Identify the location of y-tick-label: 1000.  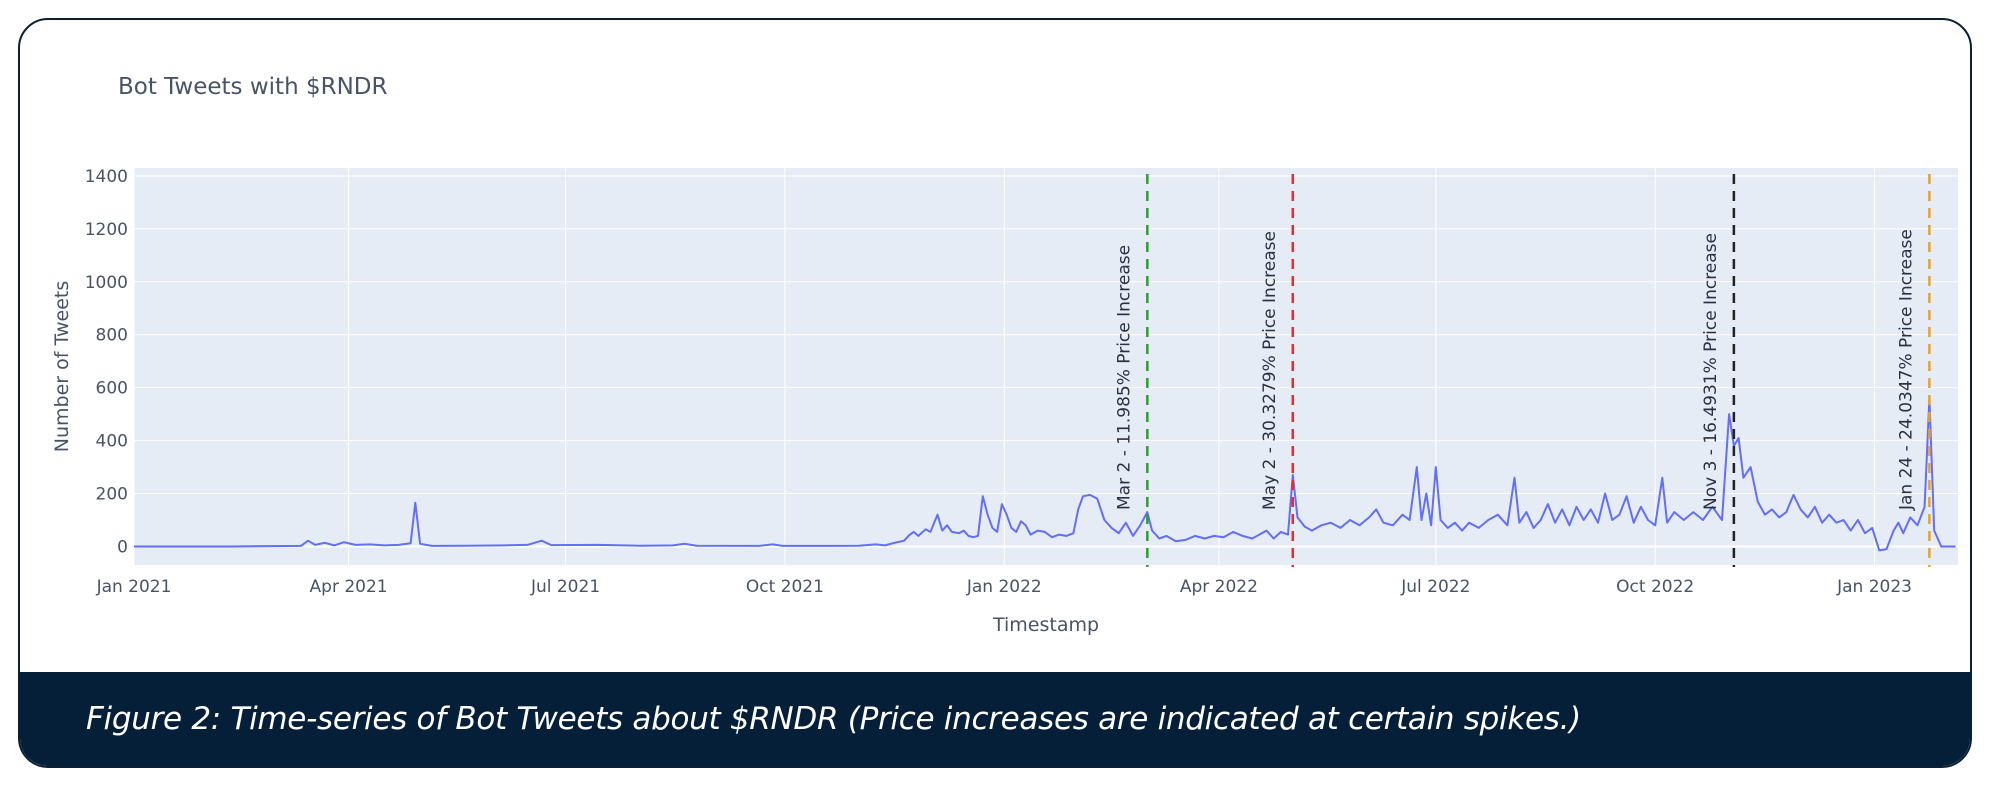
(106, 283).